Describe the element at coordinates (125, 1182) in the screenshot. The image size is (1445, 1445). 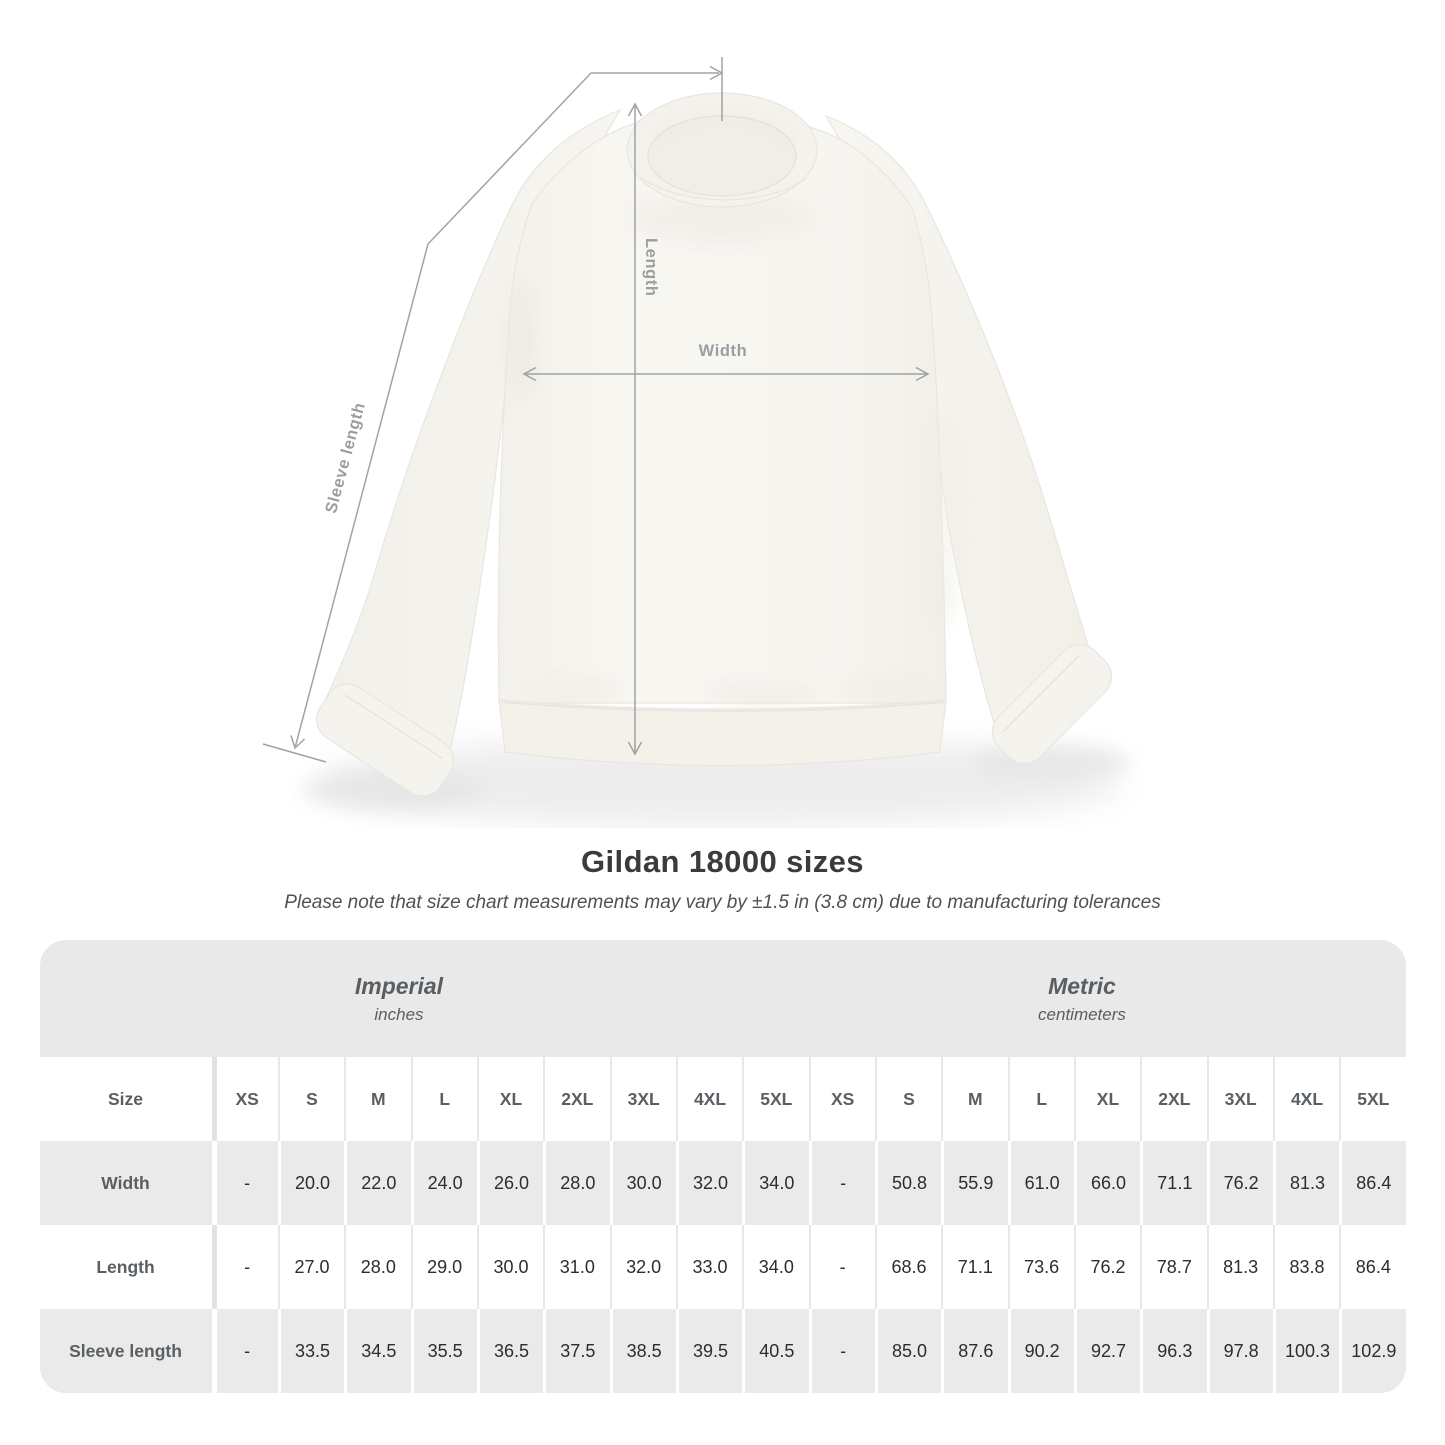
I see `width-row-label: Width` at that location.